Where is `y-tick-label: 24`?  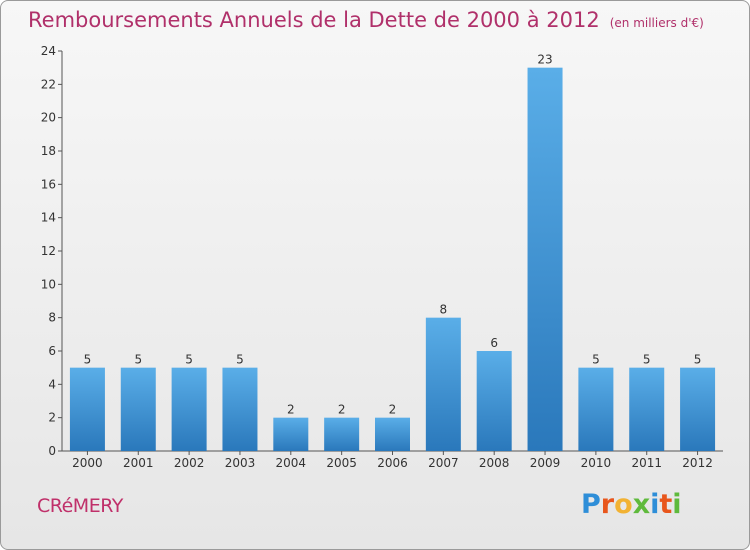 y-tick-label: 24 is located at coordinates (48, 51).